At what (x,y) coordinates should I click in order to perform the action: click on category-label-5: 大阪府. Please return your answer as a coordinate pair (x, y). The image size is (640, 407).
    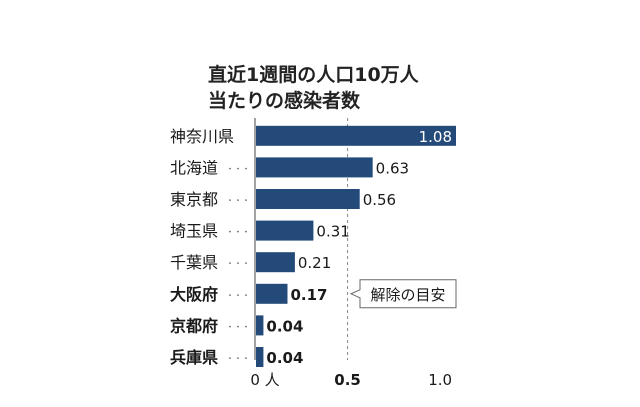
    Looking at the image, I should click on (194, 294).